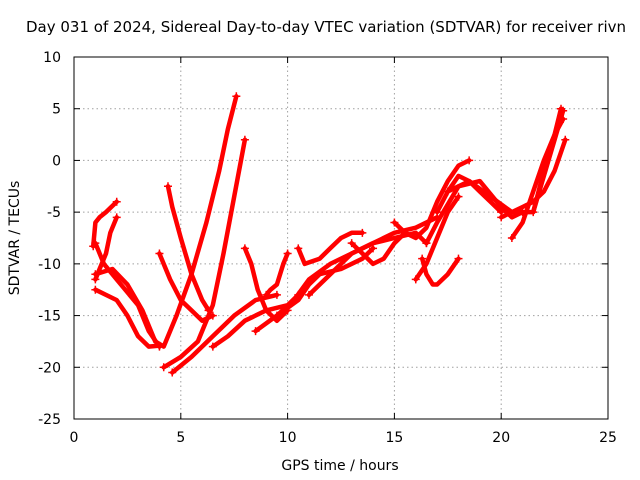 The height and width of the screenshot is (480, 640). I want to click on y-tick-label: -25, so click(49, 420).